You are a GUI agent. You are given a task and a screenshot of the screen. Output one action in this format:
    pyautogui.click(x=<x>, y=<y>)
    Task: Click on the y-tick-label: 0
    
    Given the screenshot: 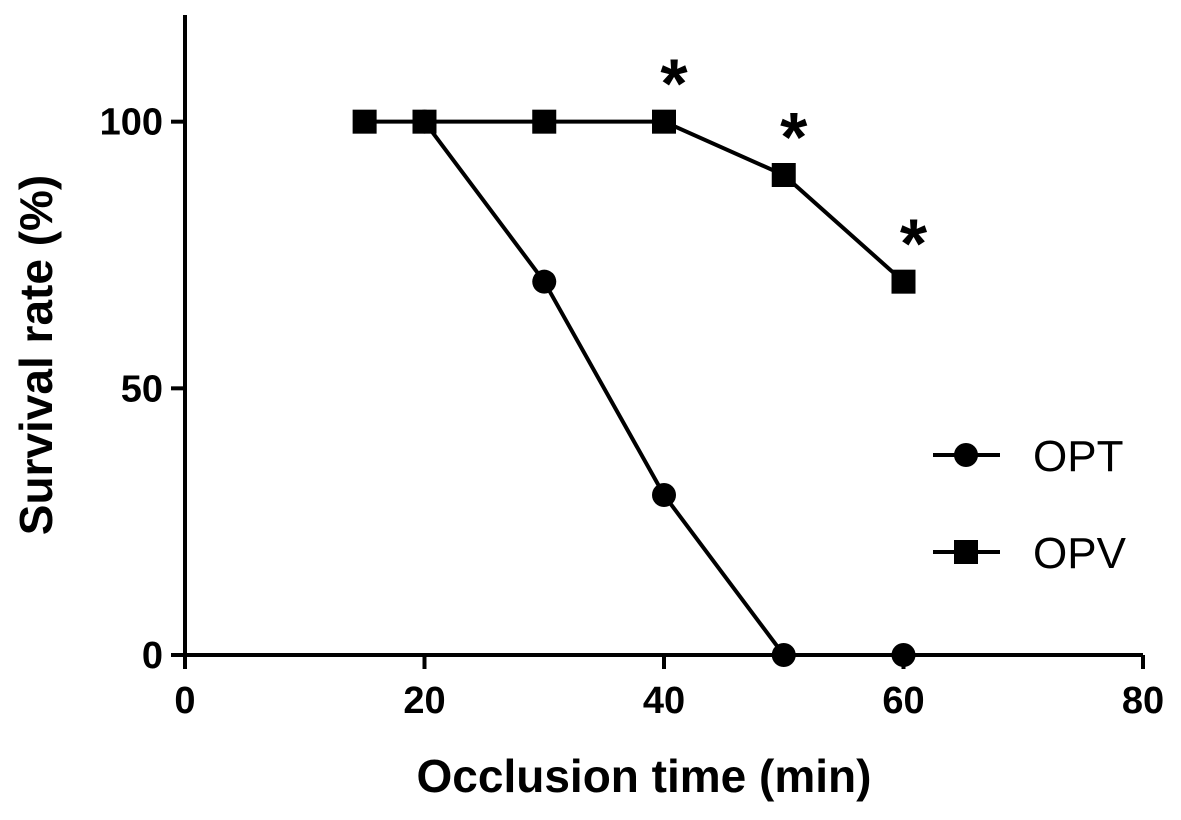 What is the action you would take?
    pyautogui.click(x=152, y=656)
    